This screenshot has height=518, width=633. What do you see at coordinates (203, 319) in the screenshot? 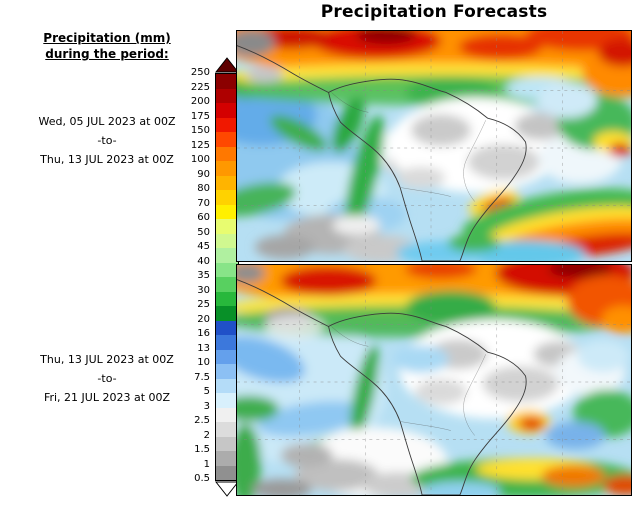
I see `colorbar-tick-label: 20` at bounding box center [203, 319].